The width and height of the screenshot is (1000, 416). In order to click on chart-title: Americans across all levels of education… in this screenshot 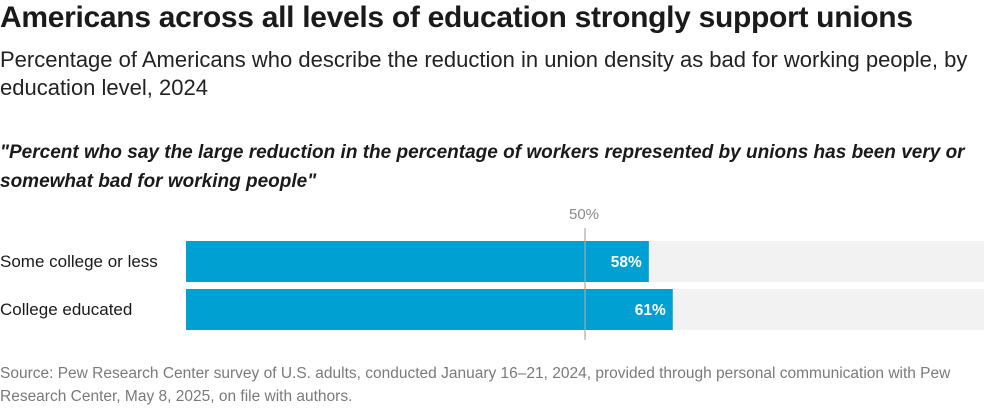, I will do `click(456, 17)`.